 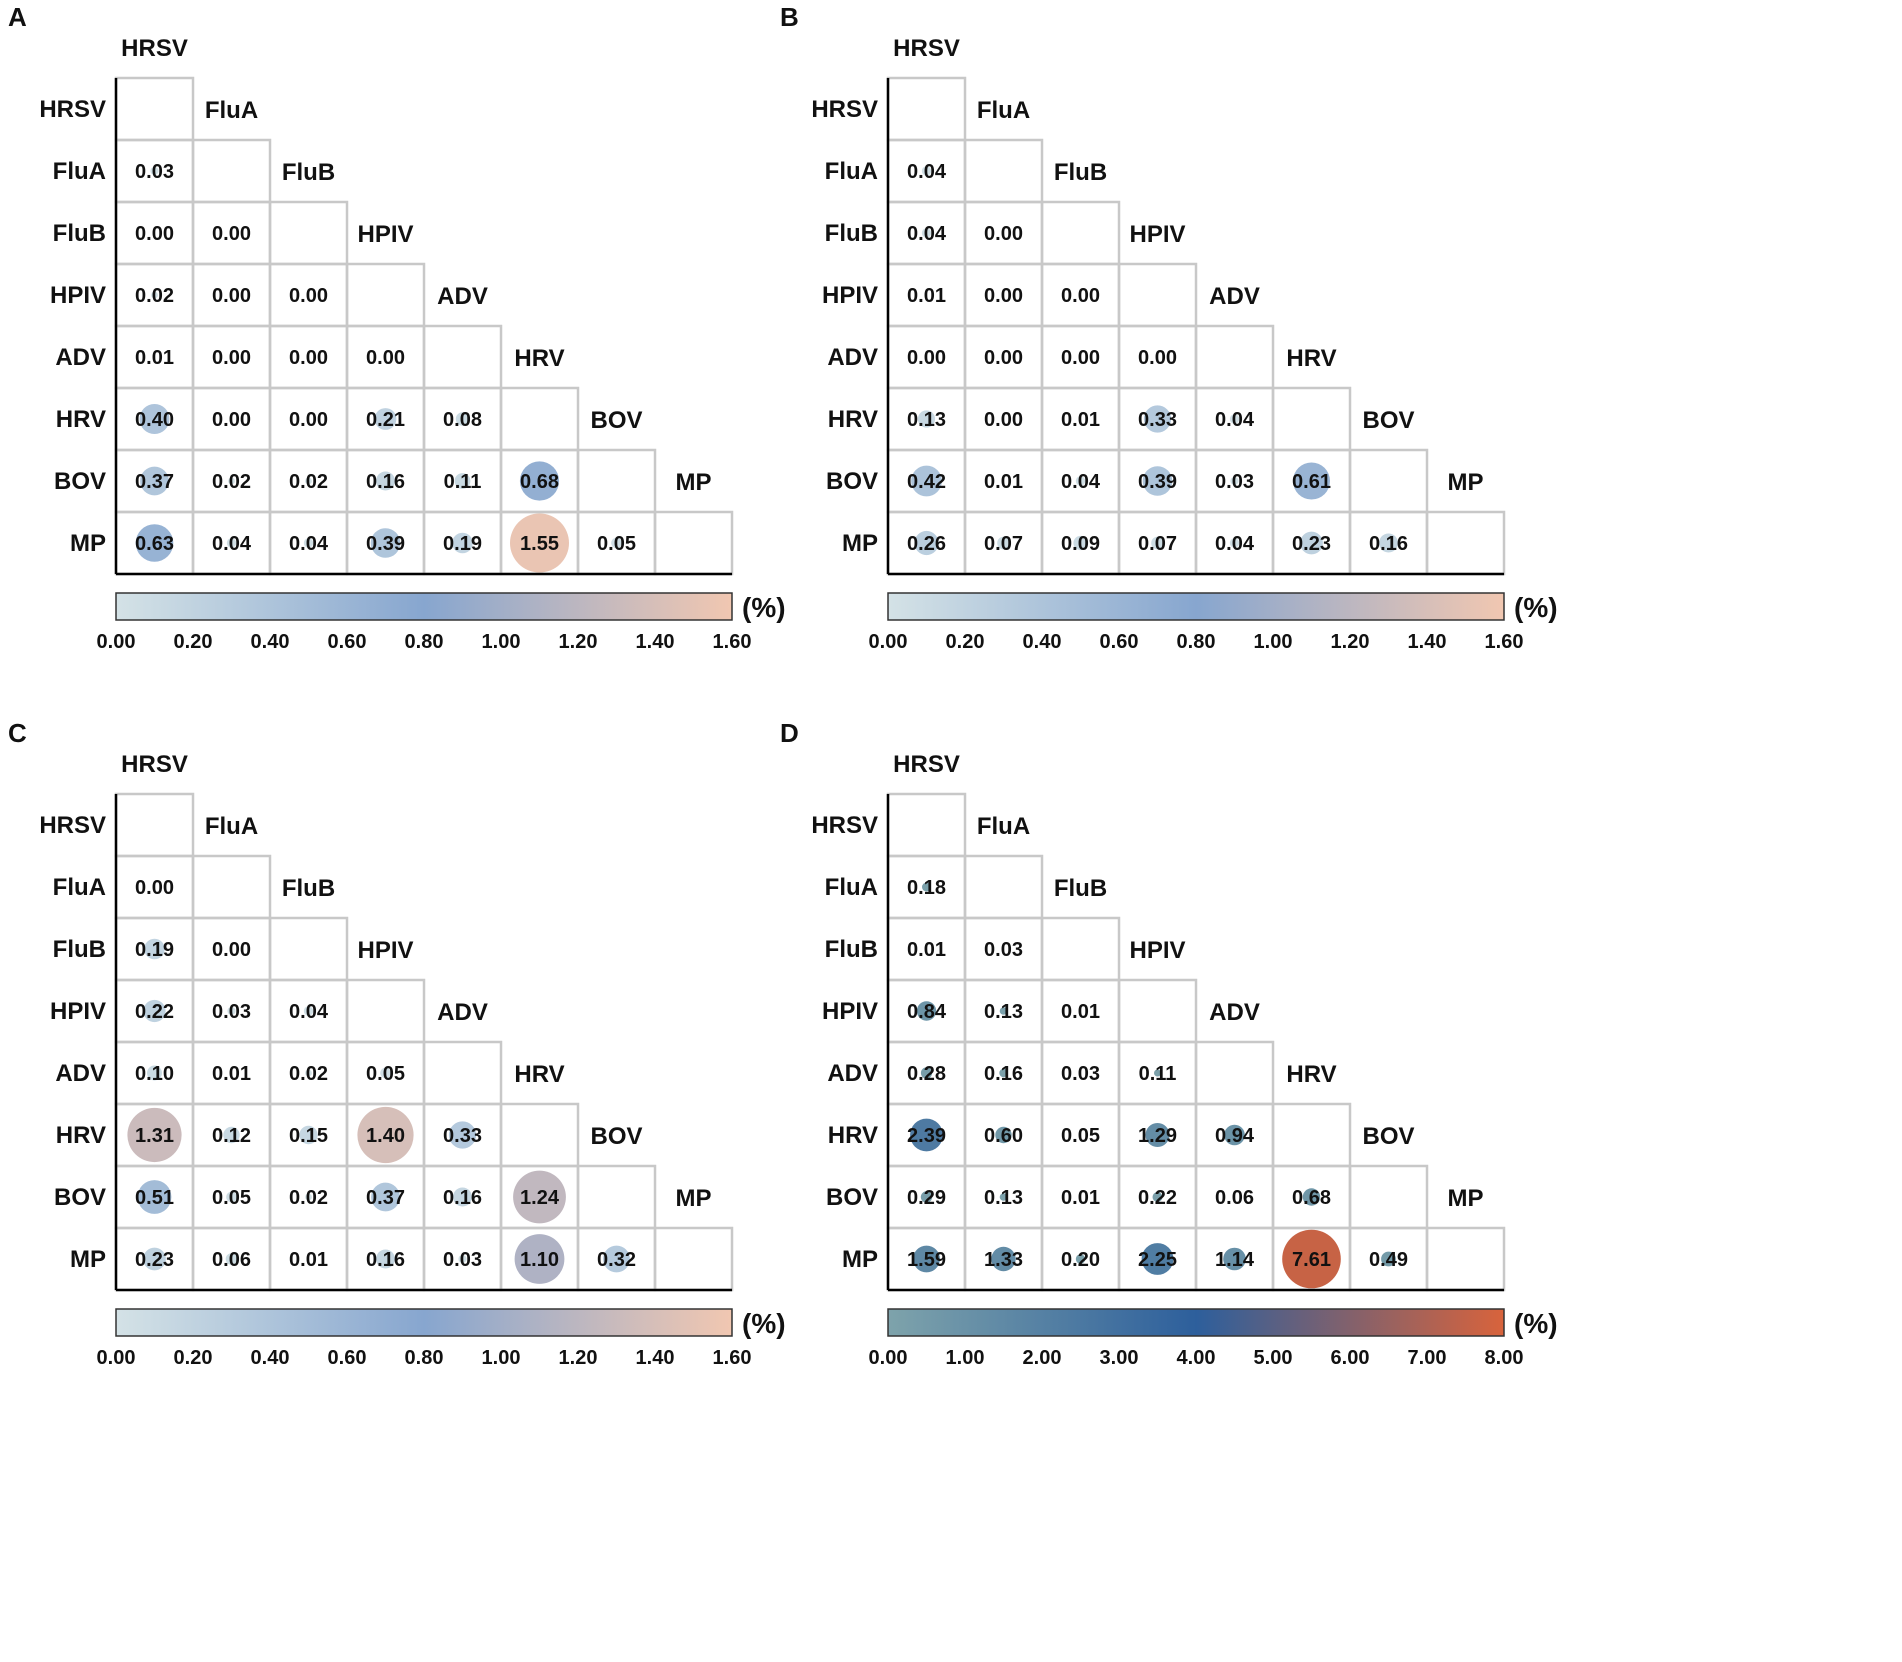 I want to click on cell-value: 0.32, so click(x=616, y=1260).